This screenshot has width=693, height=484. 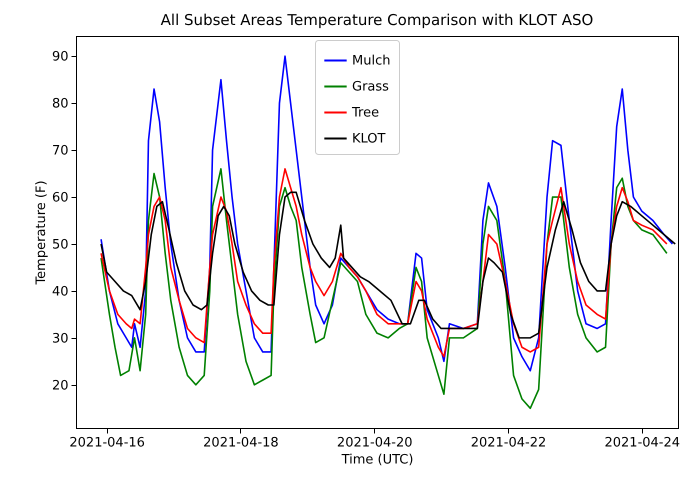 I want to click on x-tick-label: 2021-04-24, so click(x=642, y=443).